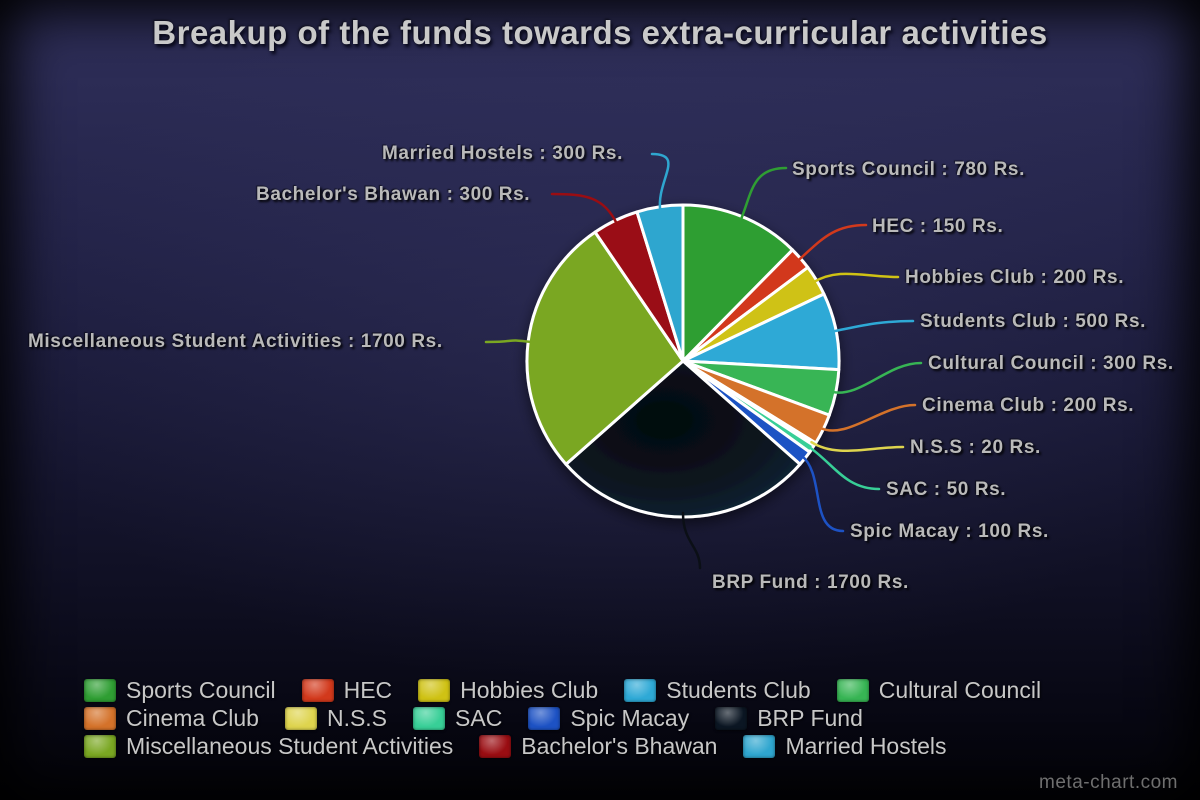 The height and width of the screenshot is (800, 1200). I want to click on legend-swatch-bachelor-s-bhawan, so click(495, 746).